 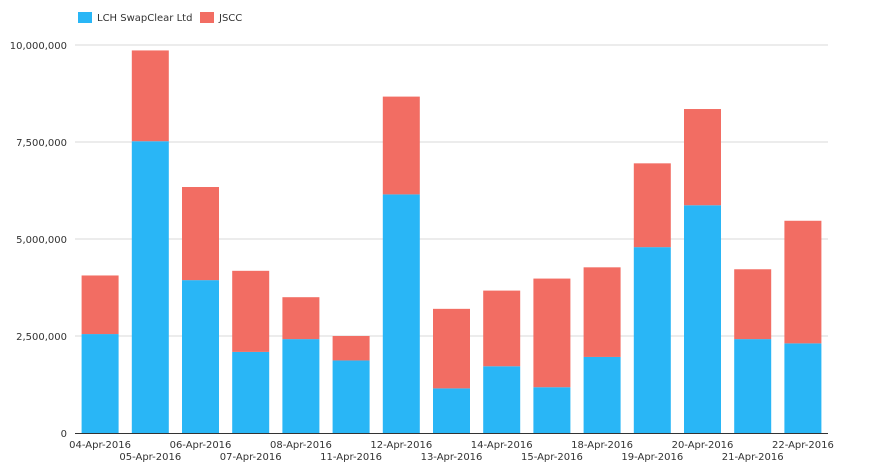 I want to click on x-tick-label: 07-Apr-2016, so click(x=251, y=457).